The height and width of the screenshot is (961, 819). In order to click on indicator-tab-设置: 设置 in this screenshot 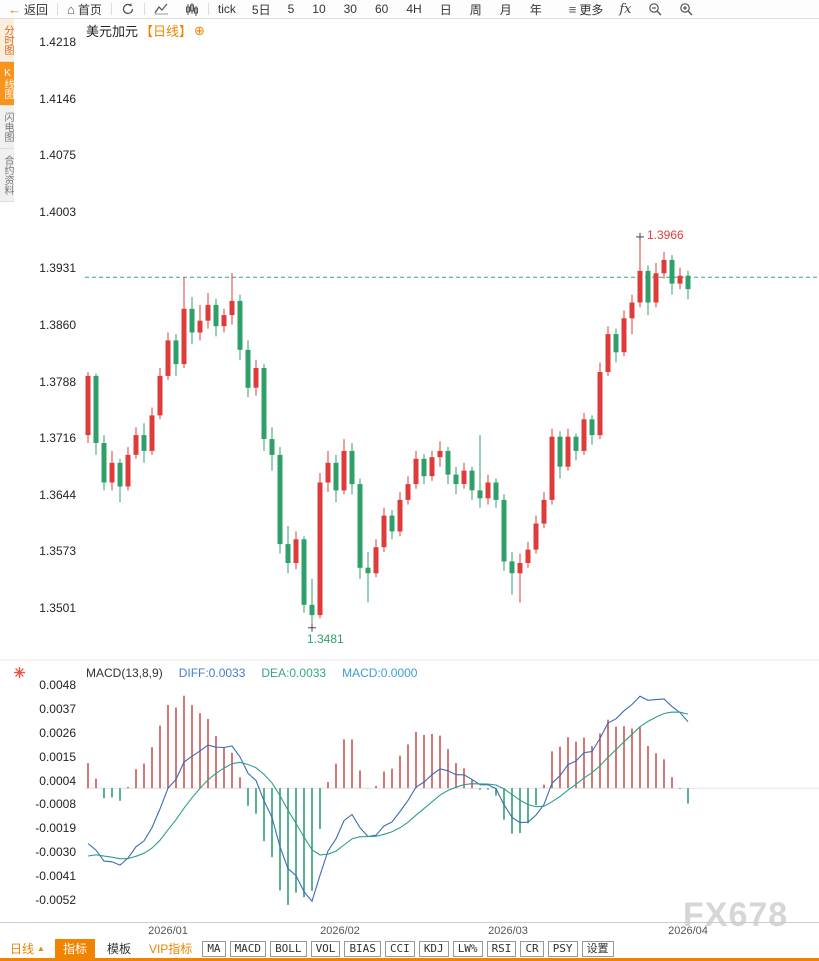, I will do `click(597, 948)`.